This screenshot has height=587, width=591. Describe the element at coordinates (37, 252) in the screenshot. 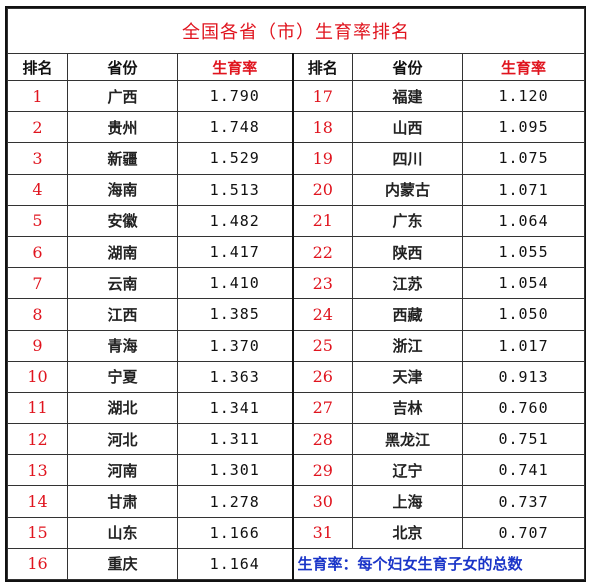

I see `rank-cell: 6` at that location.